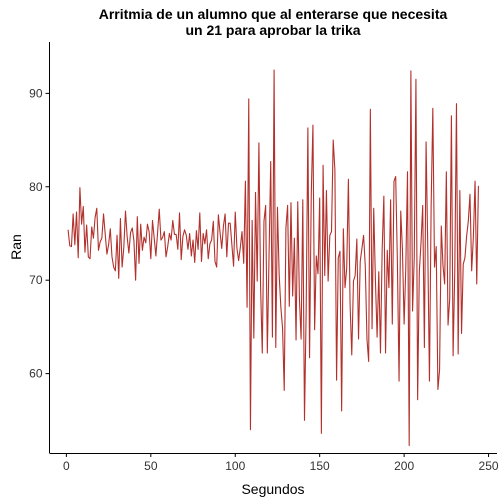 This screenshot has width=504, height=504. What do you see at coordinates (36, 187) in the screenshot?
I see `y-tick-label: 80` at bounding box center [36, 187].